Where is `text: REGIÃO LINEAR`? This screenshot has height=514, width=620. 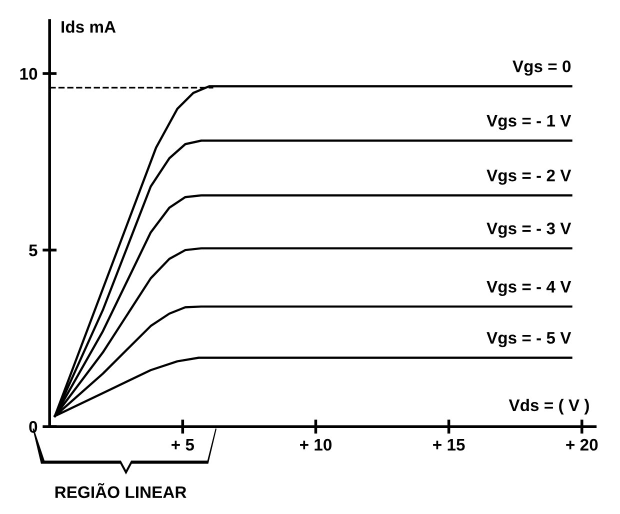 text: REGIÃO LINEAR is located at coordinates (120, 490).